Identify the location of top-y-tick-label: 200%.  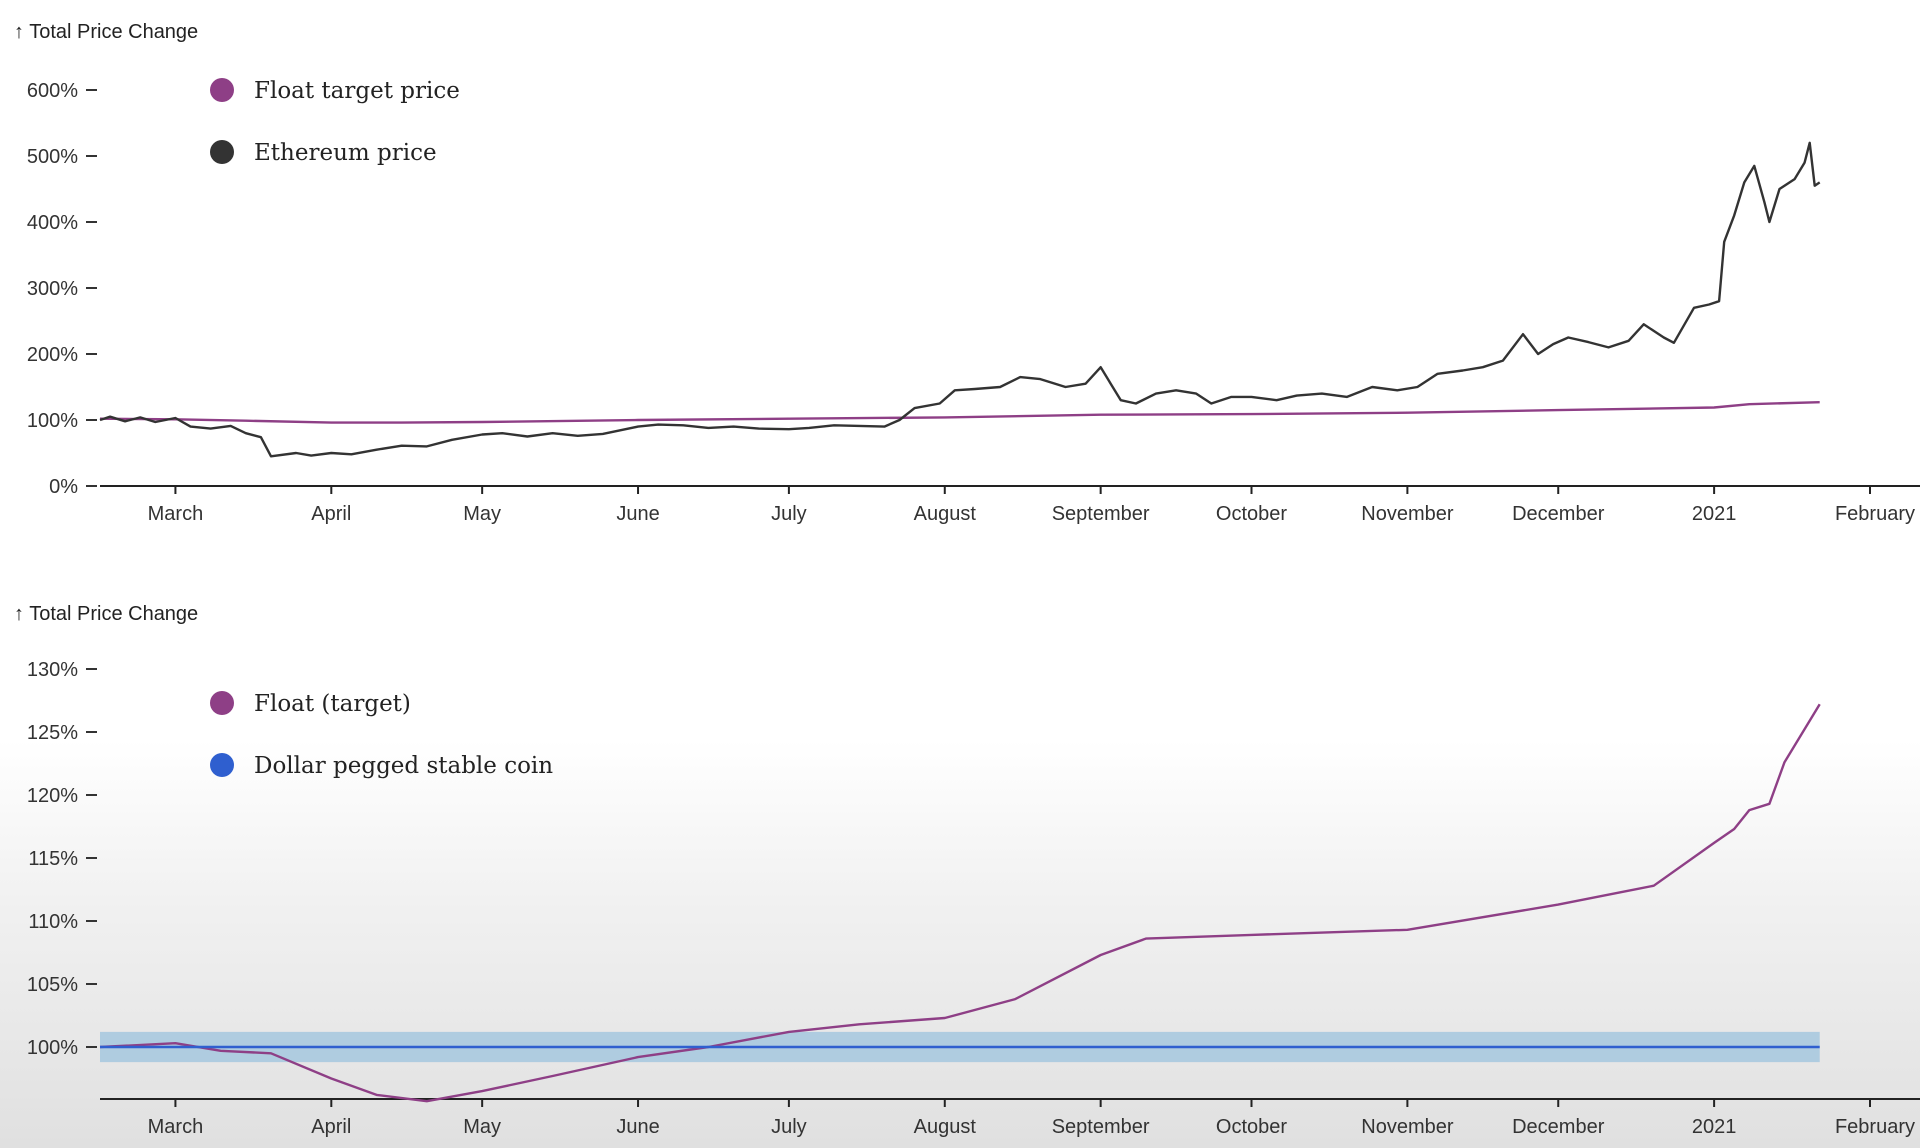
(52, 355).